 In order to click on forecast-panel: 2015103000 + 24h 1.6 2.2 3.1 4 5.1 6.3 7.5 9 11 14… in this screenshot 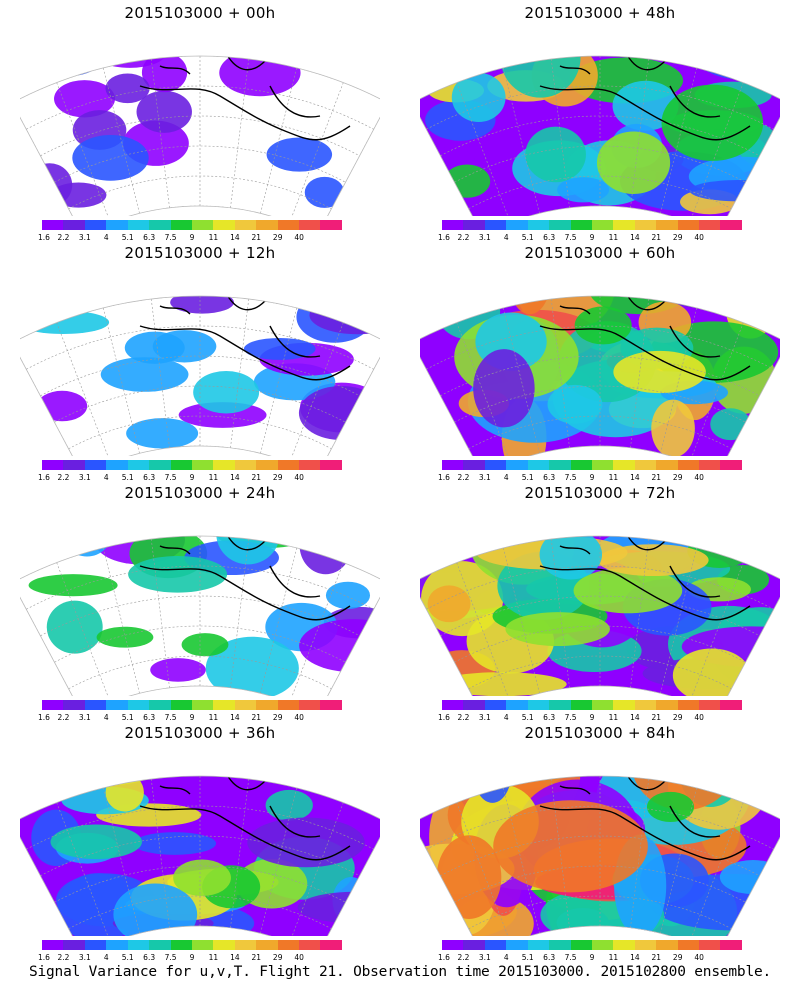, I will do `click(200, 601)`.